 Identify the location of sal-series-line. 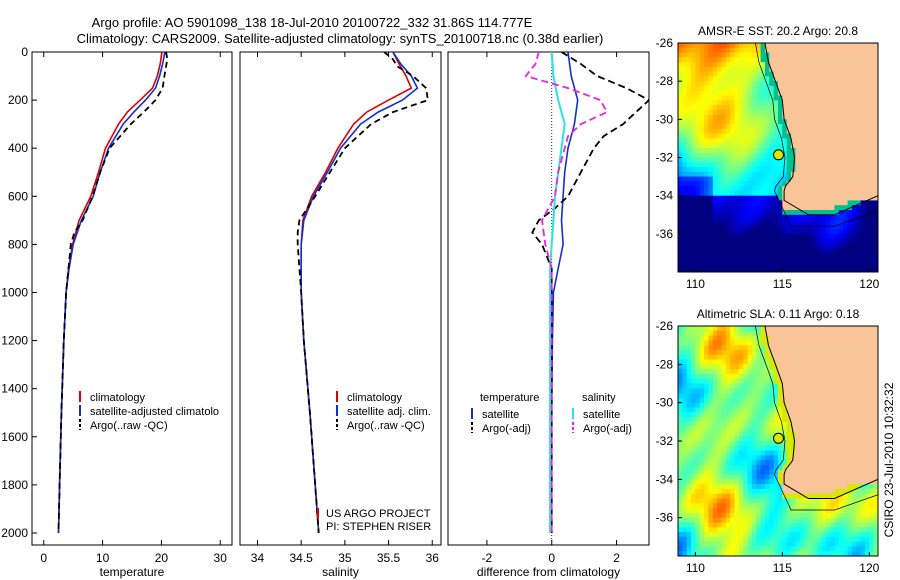
(362, 293).